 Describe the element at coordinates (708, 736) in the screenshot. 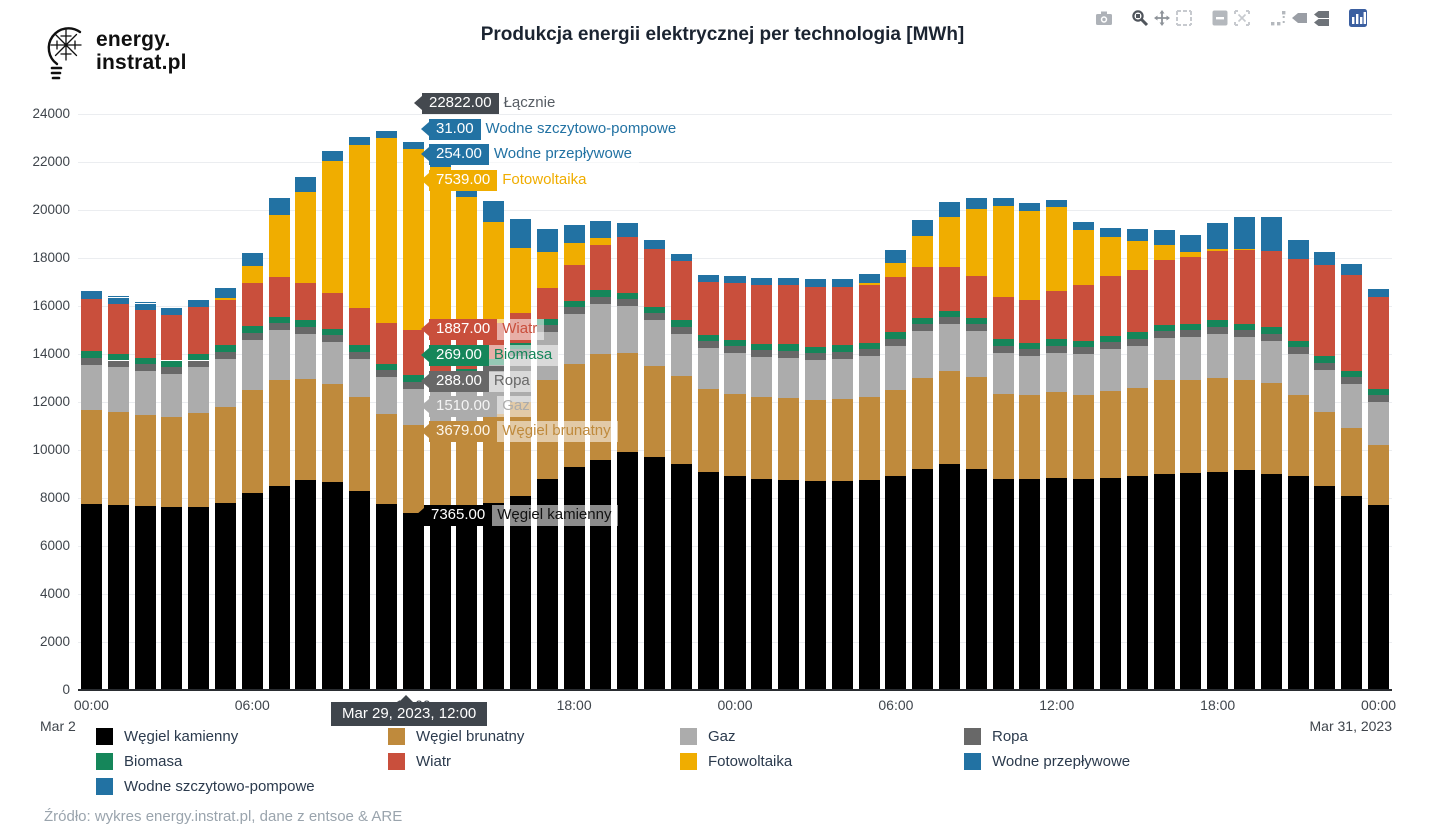

I see `legend-item-gaz: Gaz` at that location.